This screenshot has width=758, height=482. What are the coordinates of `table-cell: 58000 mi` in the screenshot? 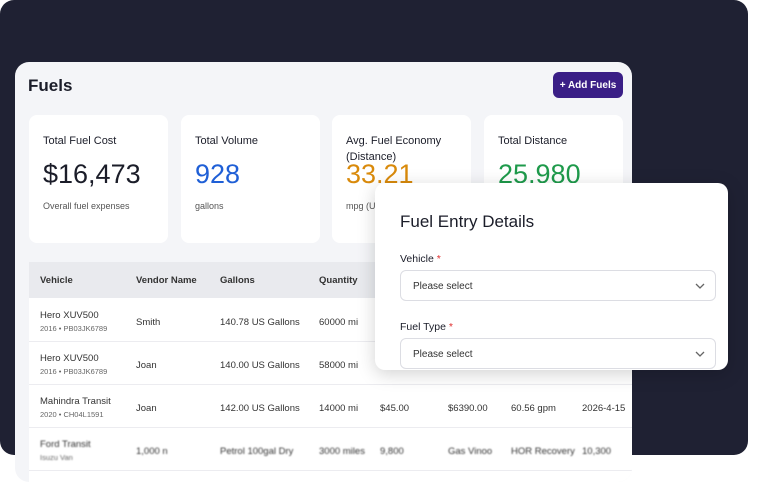 It's located at (339, 365).